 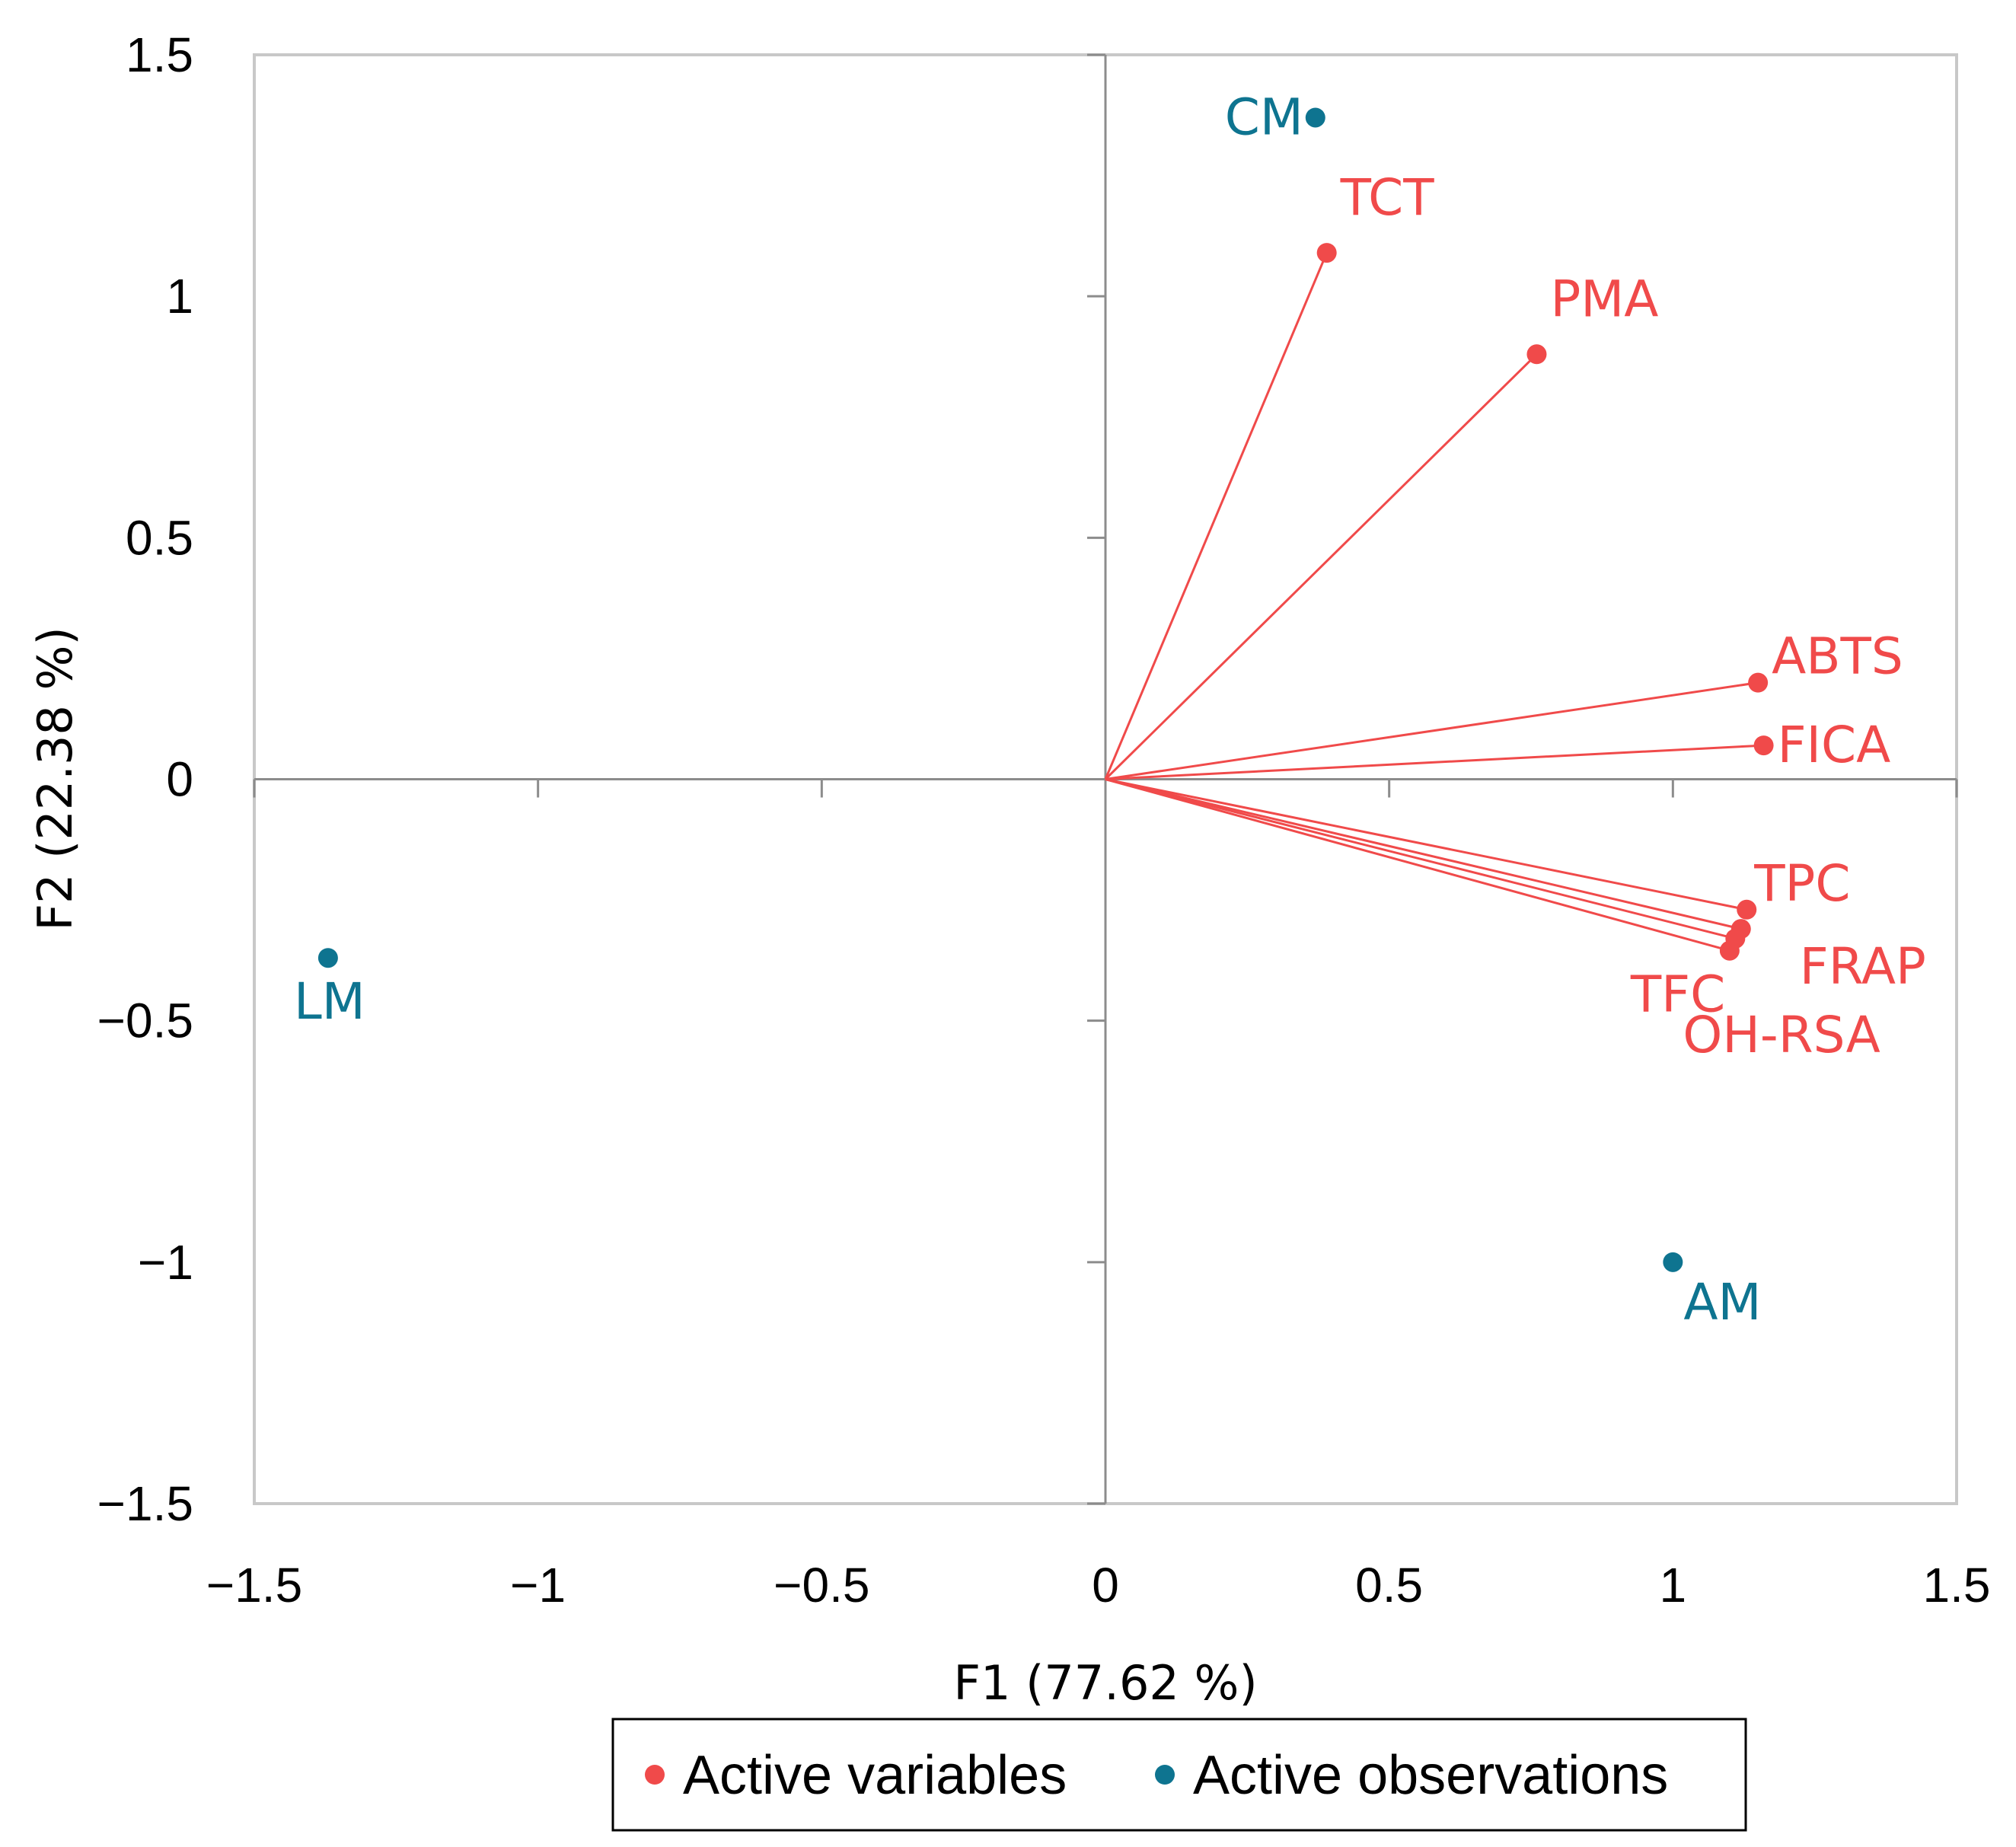 I want to click on legend-marker-active-variables, so click(x=655, y=1775).